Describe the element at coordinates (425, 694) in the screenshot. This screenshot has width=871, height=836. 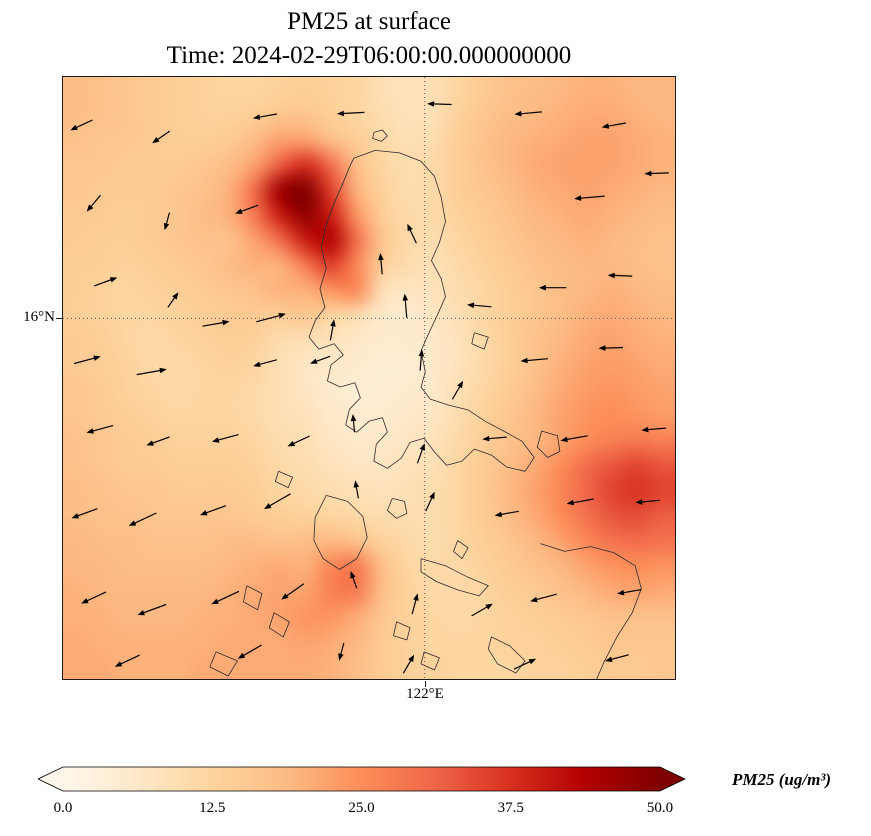
I see `lon-tick-label: 122°E` at that location.